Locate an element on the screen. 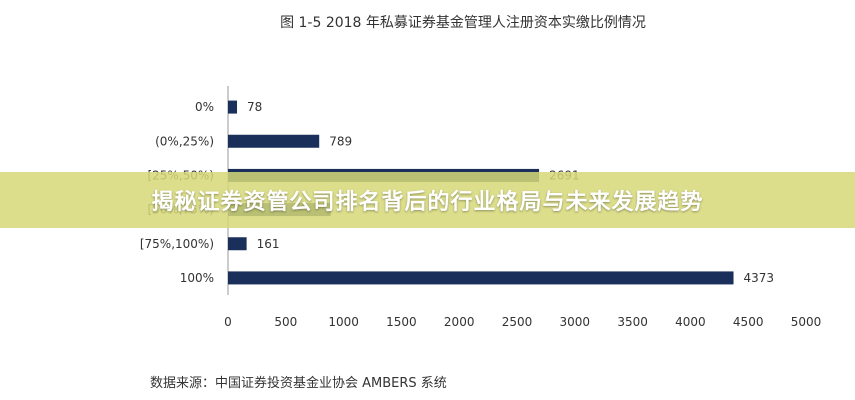  banner-headline: 揭秘证券资管公司排名背后的行业格局与未来发展趋势 is located at coordinates (427, 202).